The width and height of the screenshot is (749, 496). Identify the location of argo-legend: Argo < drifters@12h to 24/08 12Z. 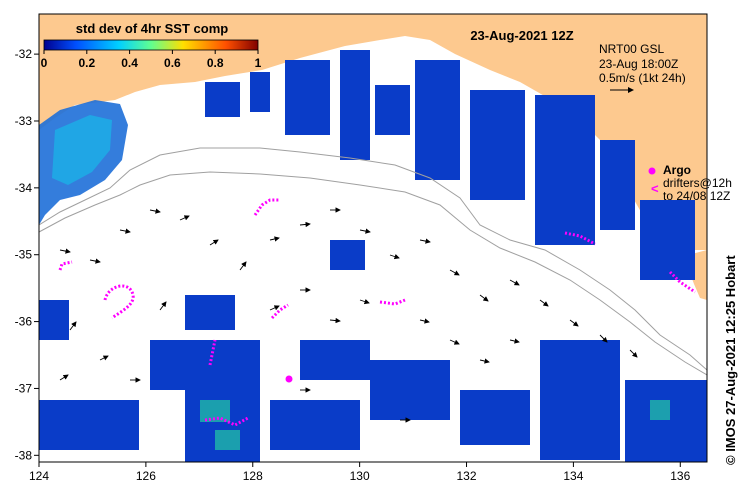
(690, 183).